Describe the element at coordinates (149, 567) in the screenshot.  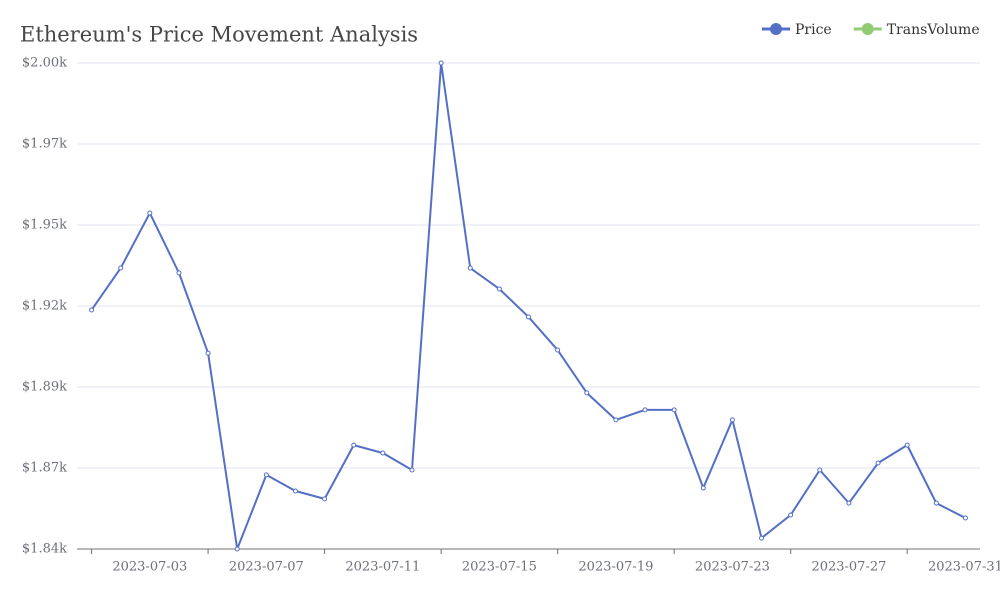
I see `x-tick-label: 2023-07-03` at that location.